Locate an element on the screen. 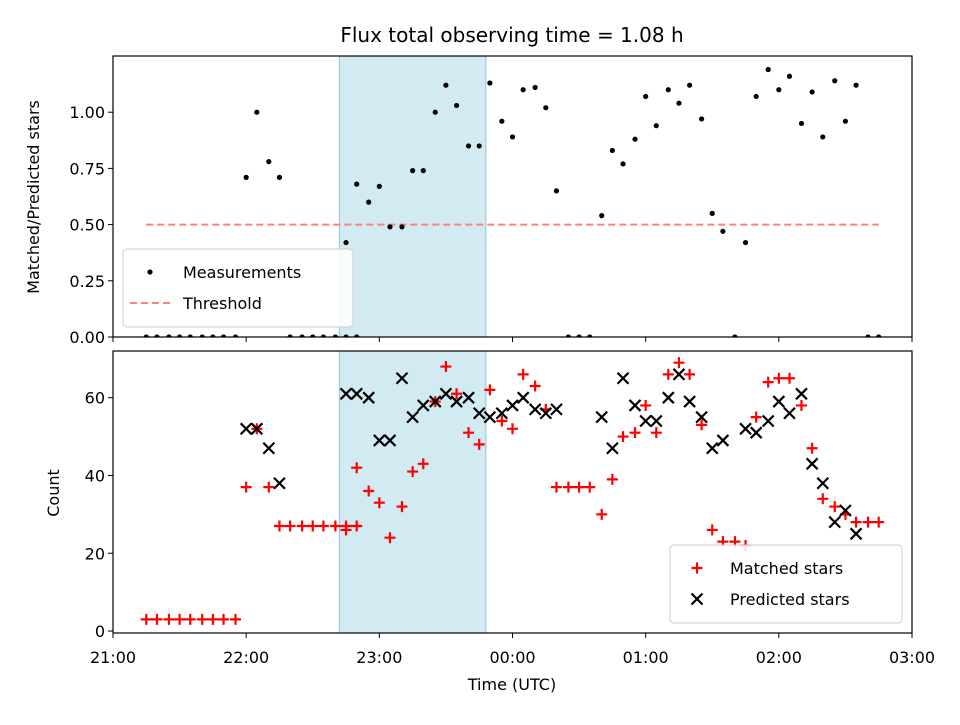 The height and width of the screenshot is (725, 960). legend-label: Matched stars is located at coordinates (786, 568).